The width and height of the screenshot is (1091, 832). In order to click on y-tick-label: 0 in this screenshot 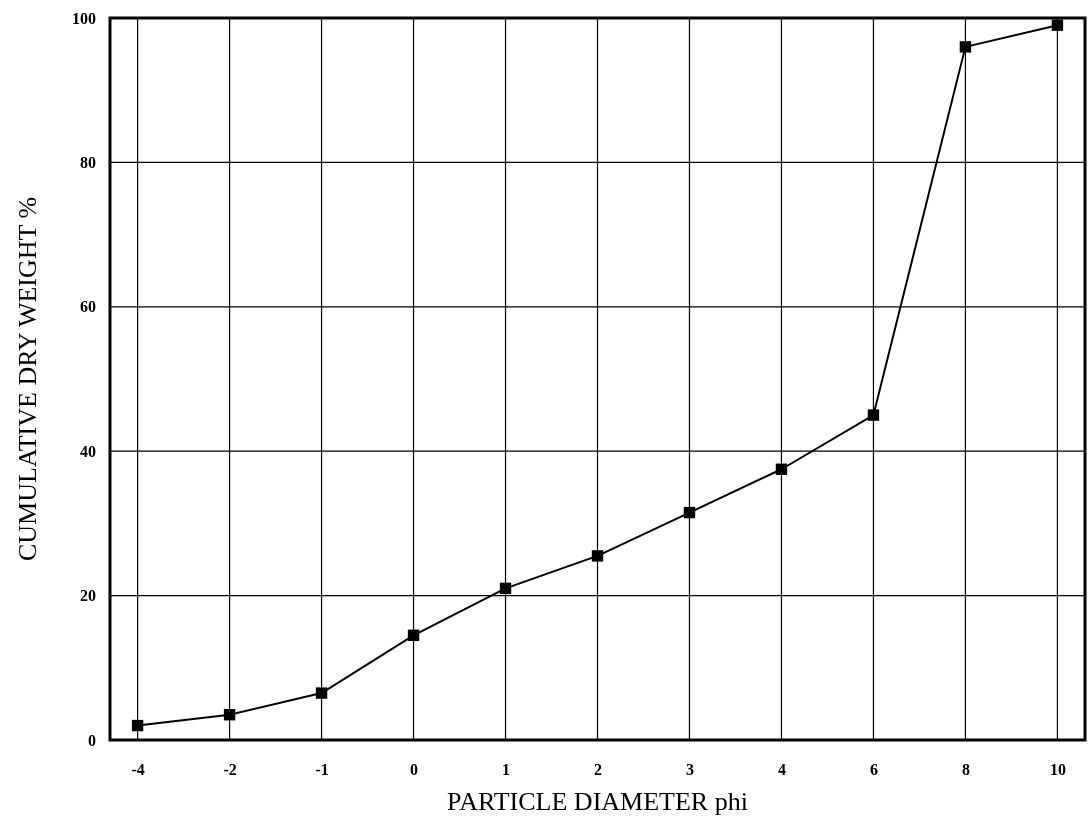, I will do `click(92, 740)`.